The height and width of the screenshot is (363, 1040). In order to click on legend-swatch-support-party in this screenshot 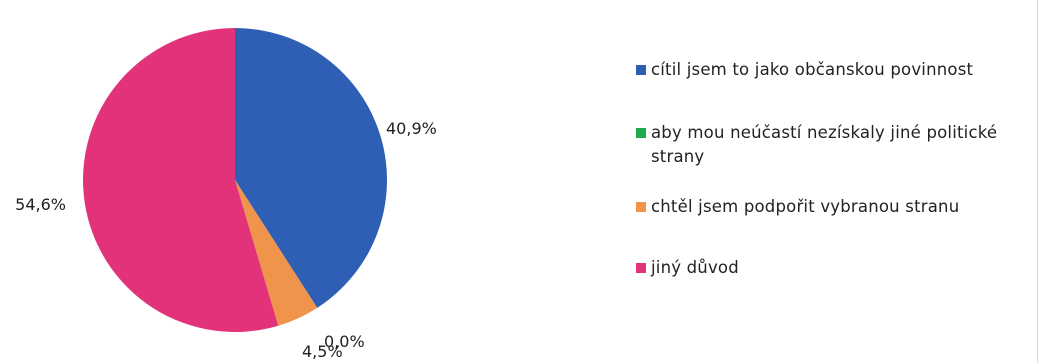, I will do `click(641, 207)`.